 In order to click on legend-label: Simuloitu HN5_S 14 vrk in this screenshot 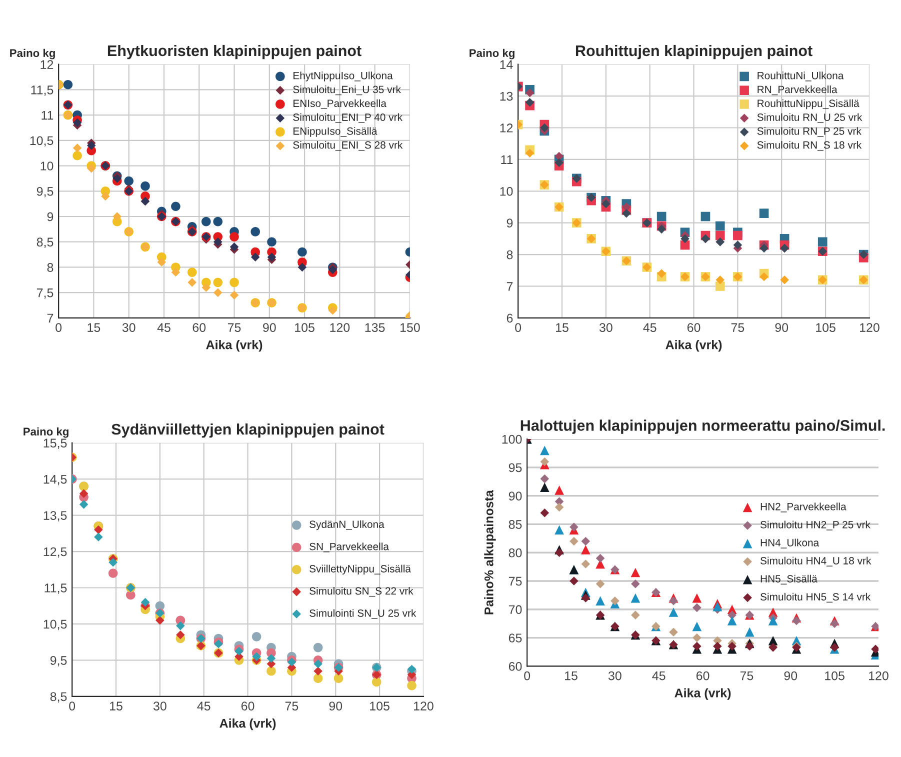, I will do `click(815, 597)`.